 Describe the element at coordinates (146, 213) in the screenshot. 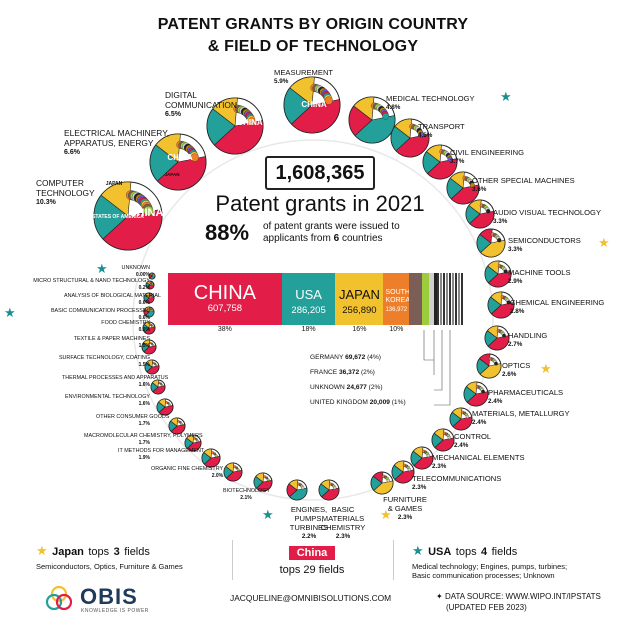

I see `computer-china-label: CHINA` at that location.